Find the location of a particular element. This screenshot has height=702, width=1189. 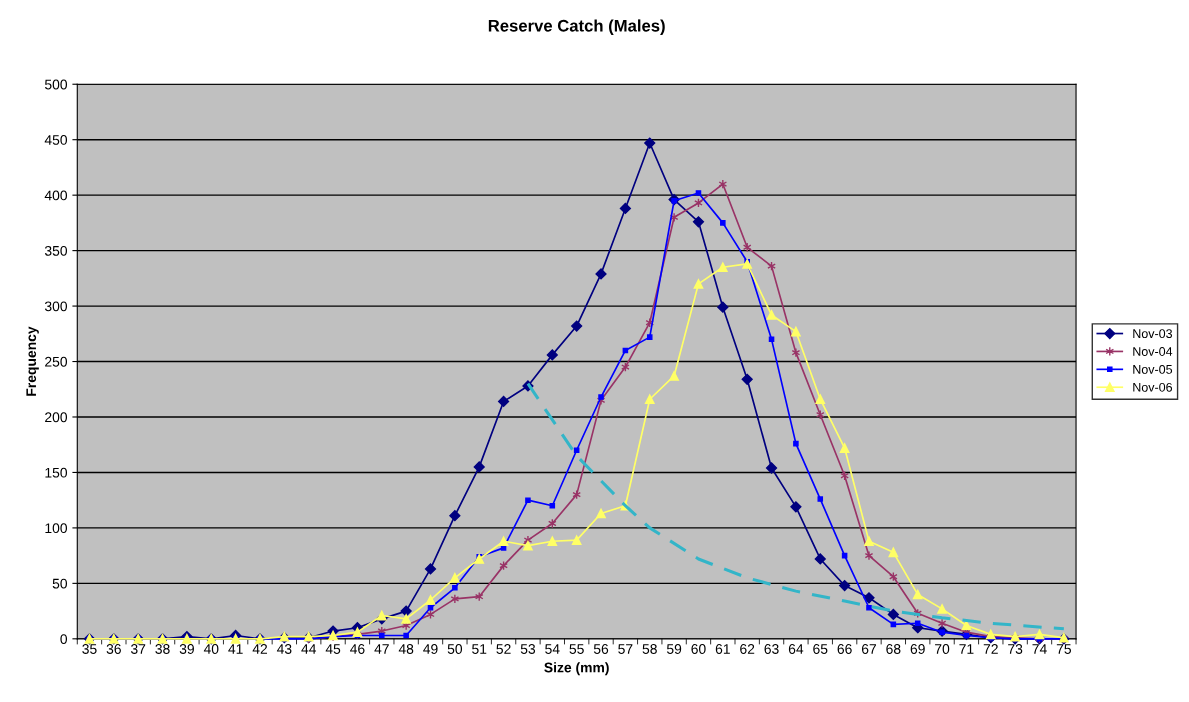

y-tick-label: 300 is located at coordinates (56, 306).